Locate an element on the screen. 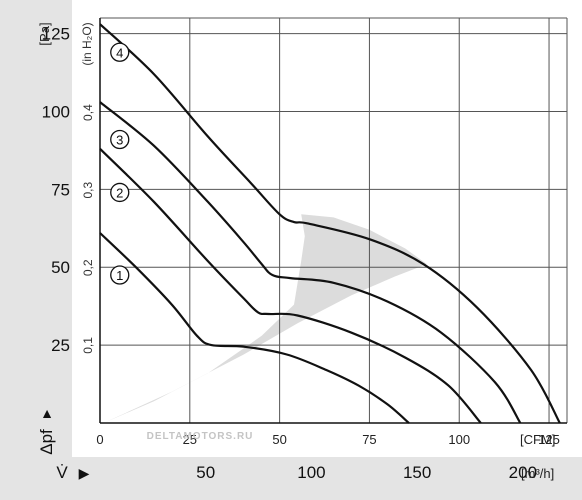  y-tick-label-pa: 25 is located at coordinates (60, 345).